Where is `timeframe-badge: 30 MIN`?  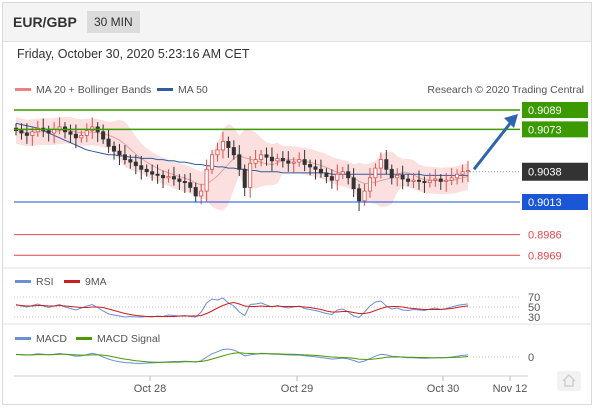 timeframe-badge: 30 MIN is located at coordinates (113, 22).